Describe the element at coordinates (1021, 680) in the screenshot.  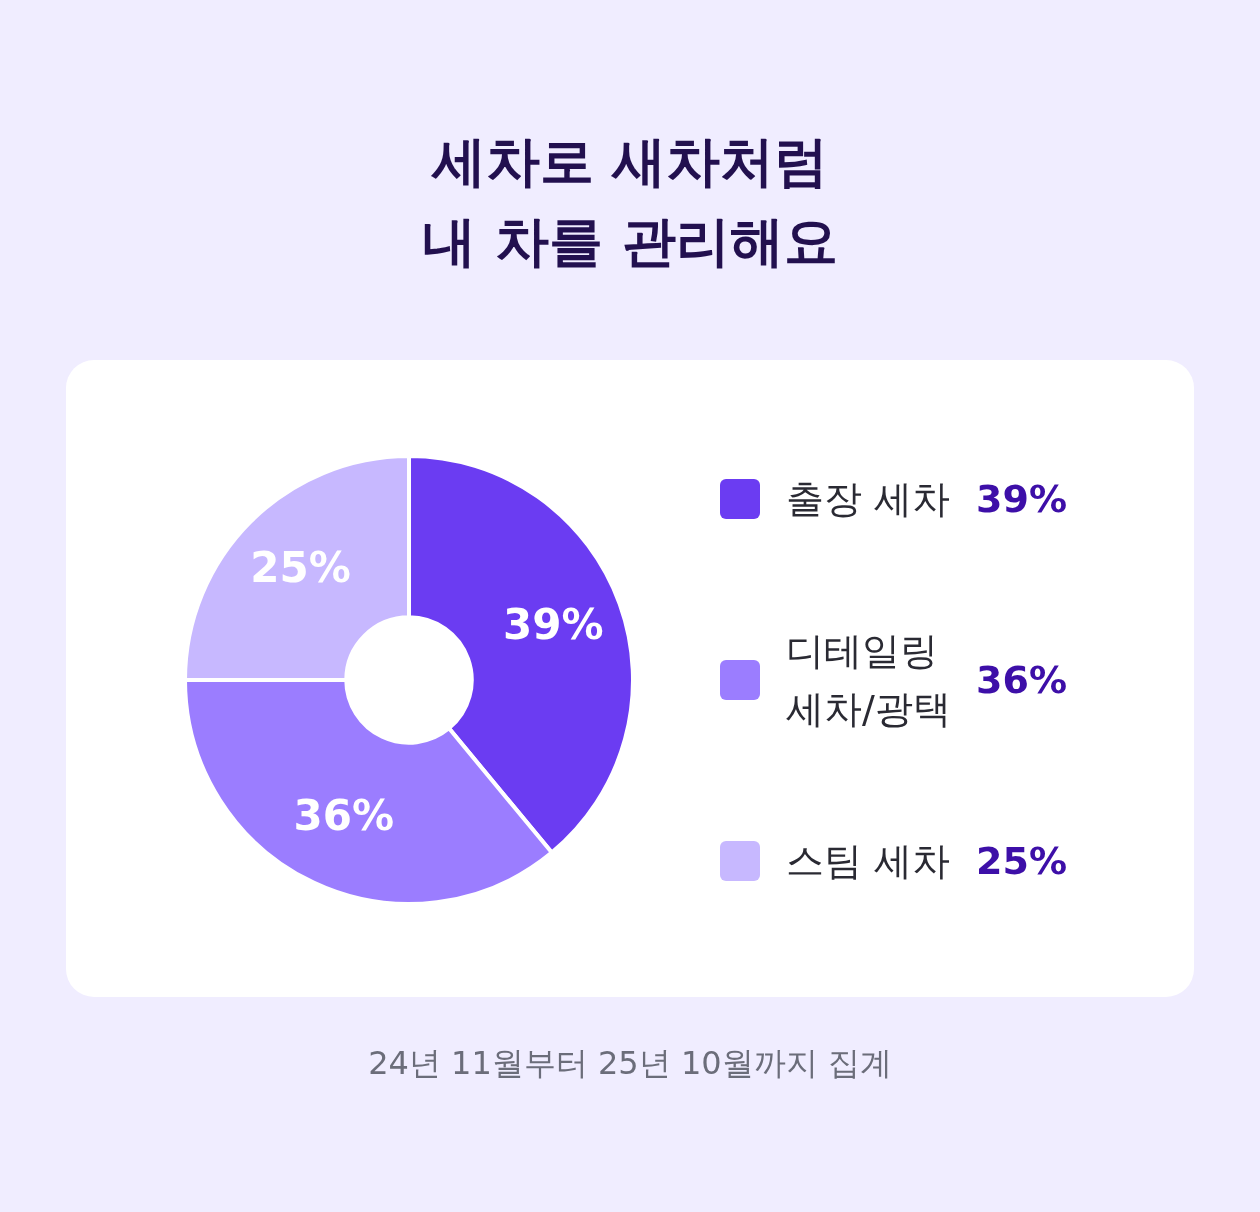
I see `text: 36%` at that location.